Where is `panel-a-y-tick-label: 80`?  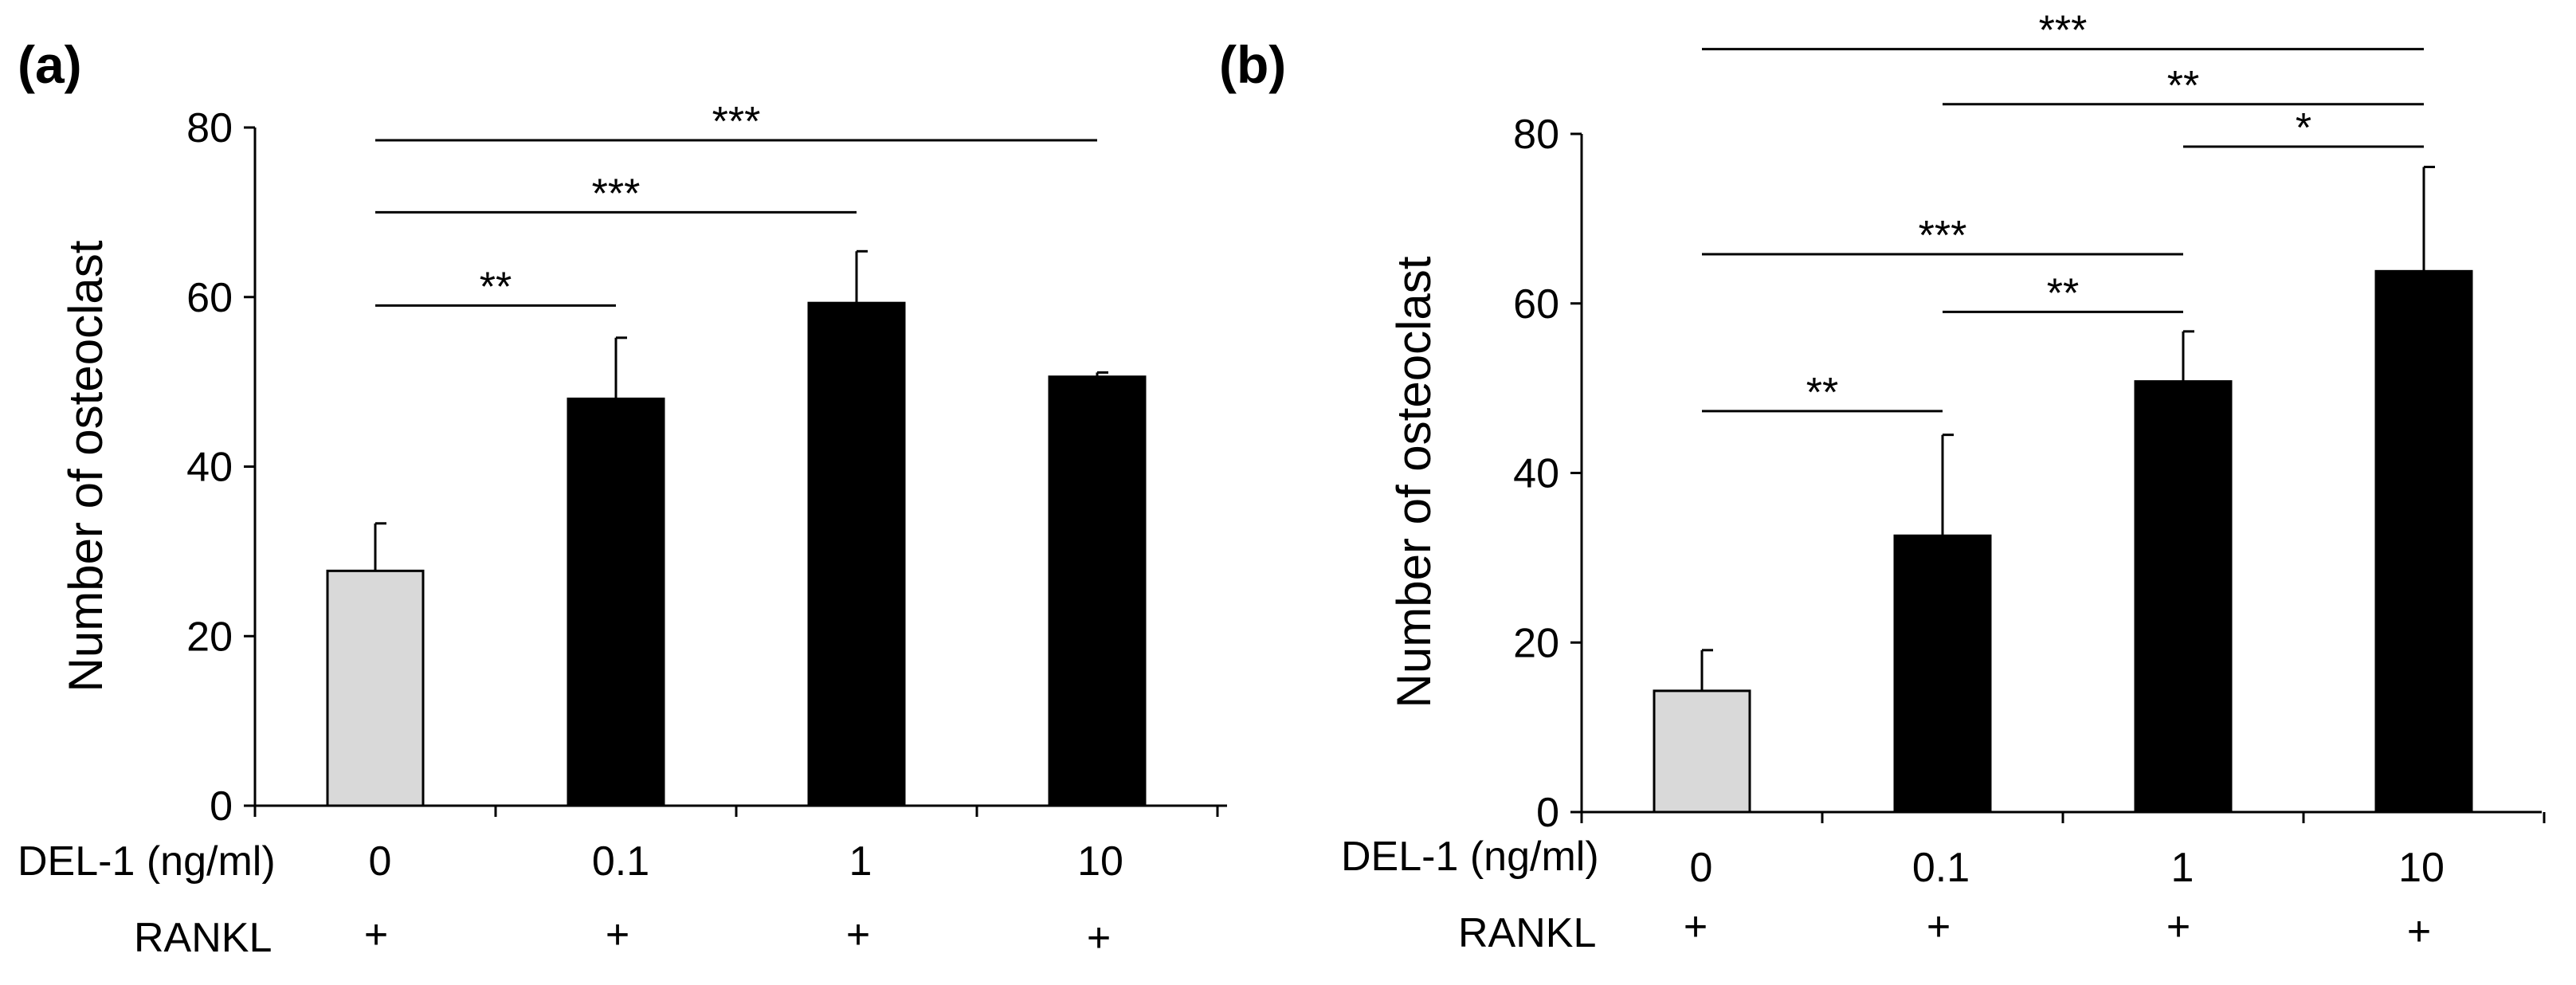 panel-a-y-tick-label: 80 is located at coordinates (209, 128).